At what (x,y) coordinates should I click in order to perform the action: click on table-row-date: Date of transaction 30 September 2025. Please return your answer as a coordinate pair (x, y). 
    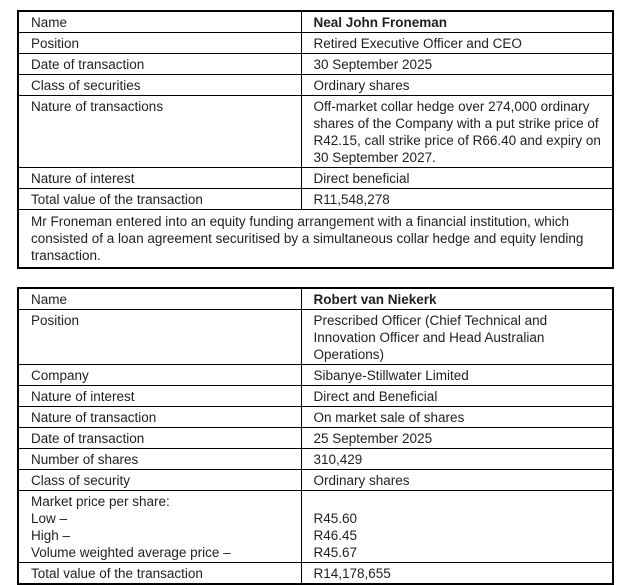
    Looking at the image, I should click on (315, 64).